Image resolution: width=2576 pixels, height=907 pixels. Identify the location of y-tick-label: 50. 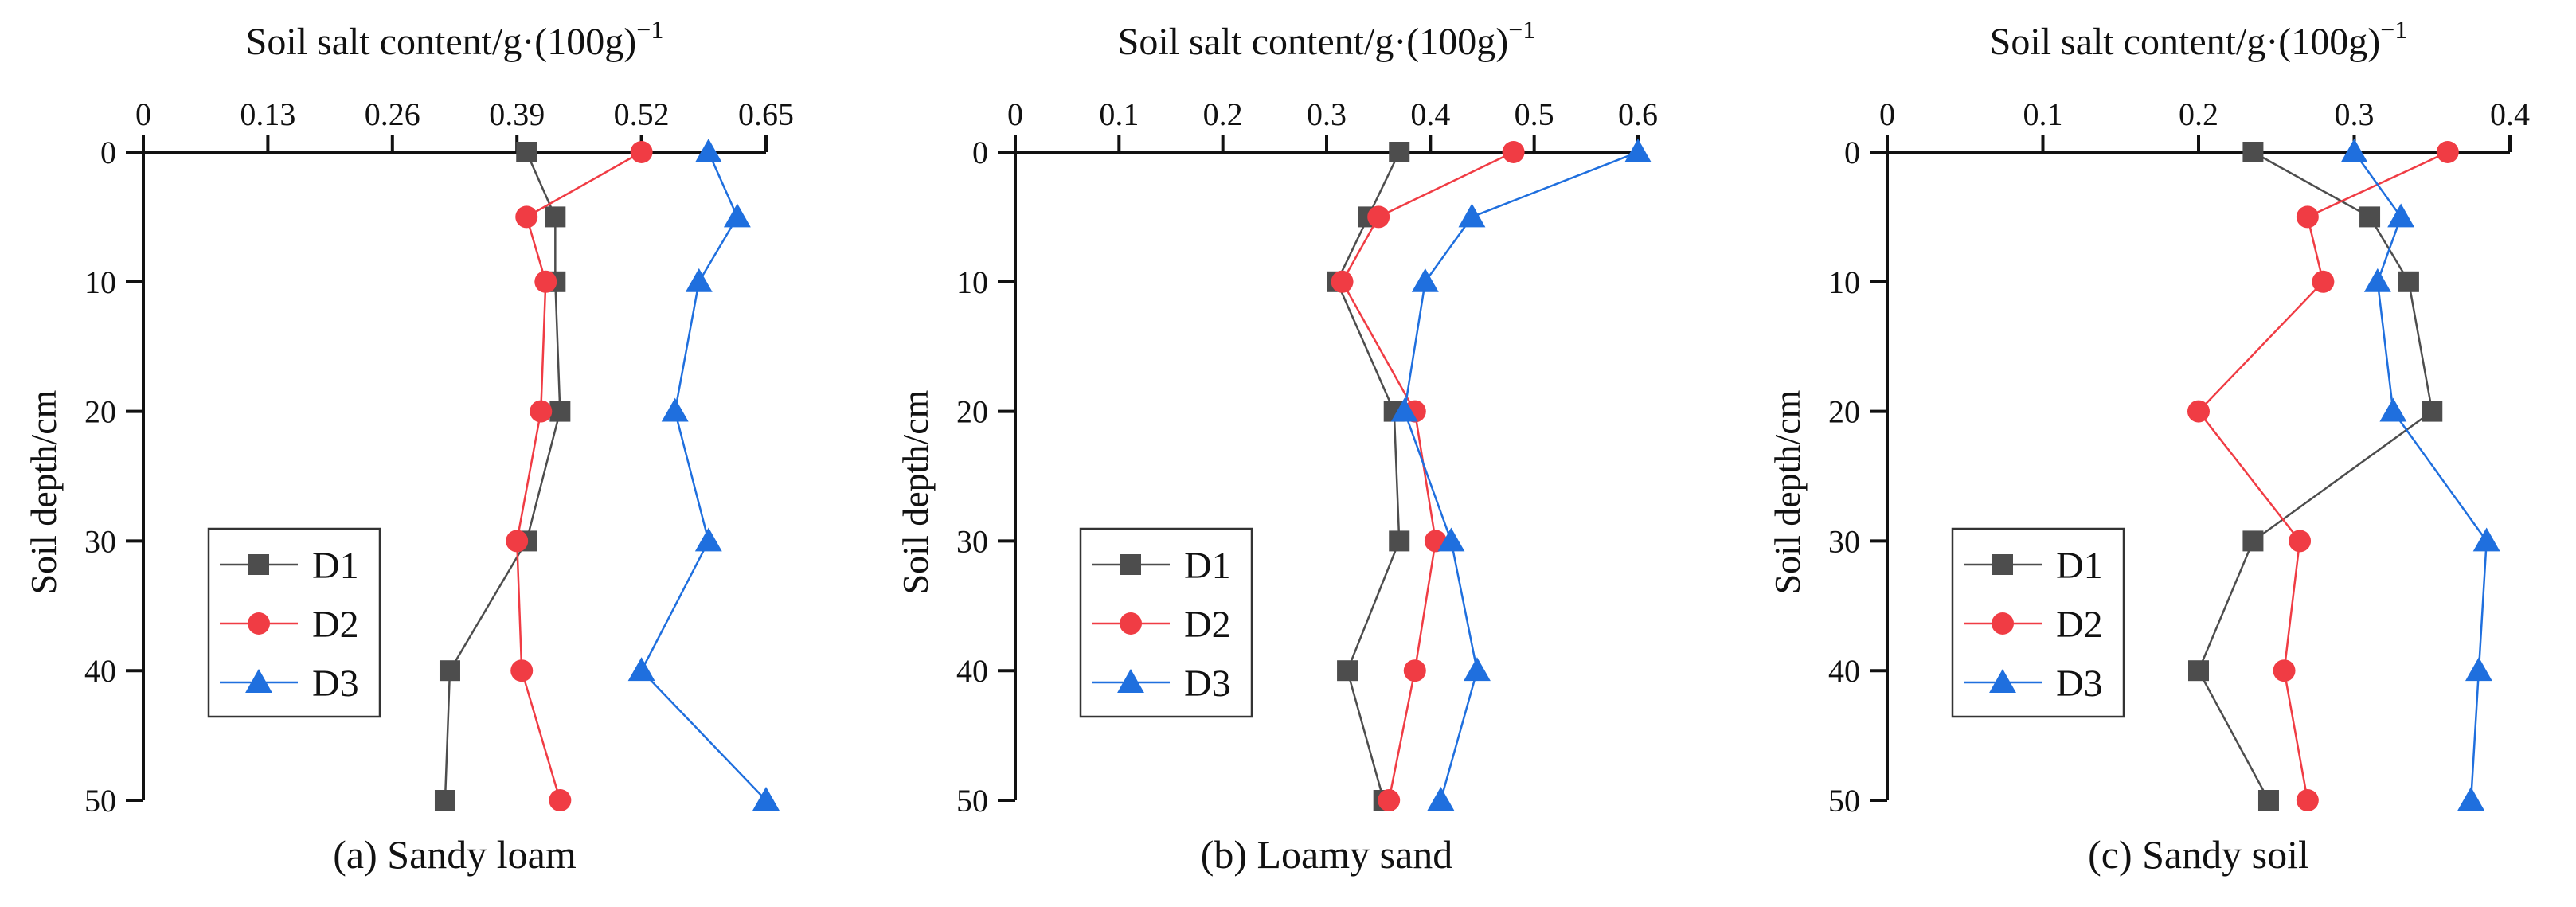
(972, 801).